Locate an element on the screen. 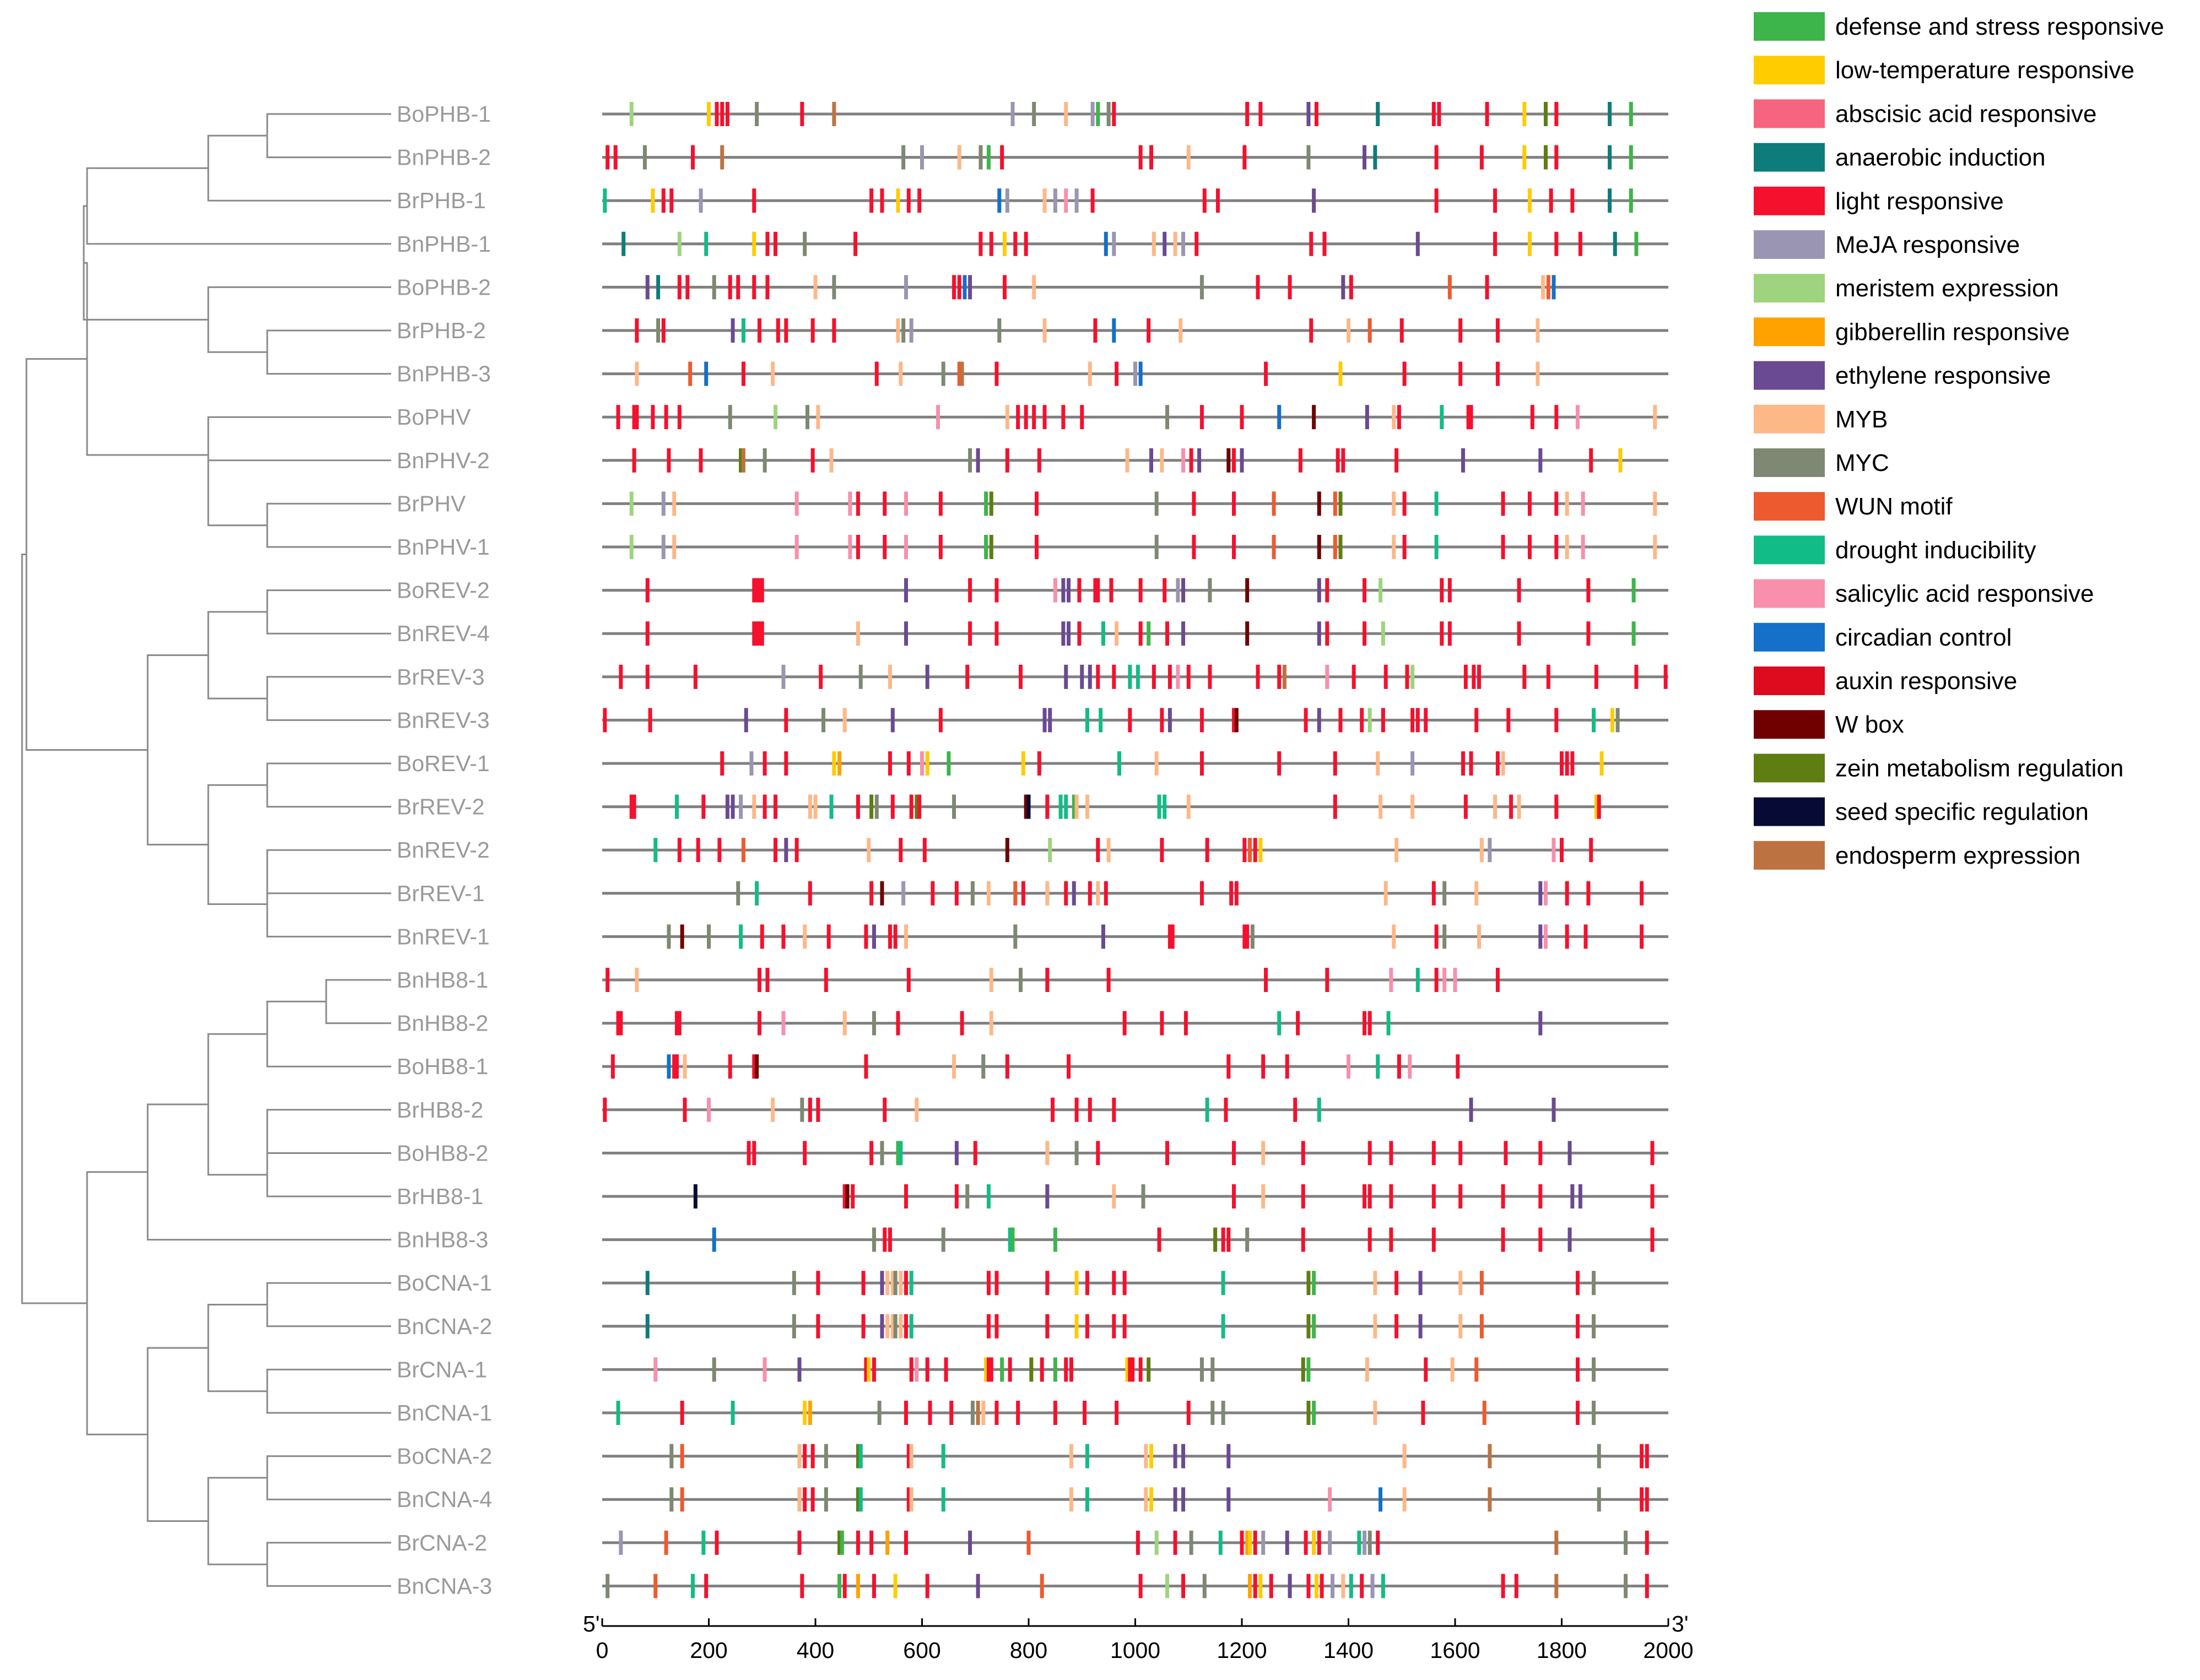 The image size is (2200, 1680). legend-label: defense and stress responsive is located at coordinates (1999, 26).